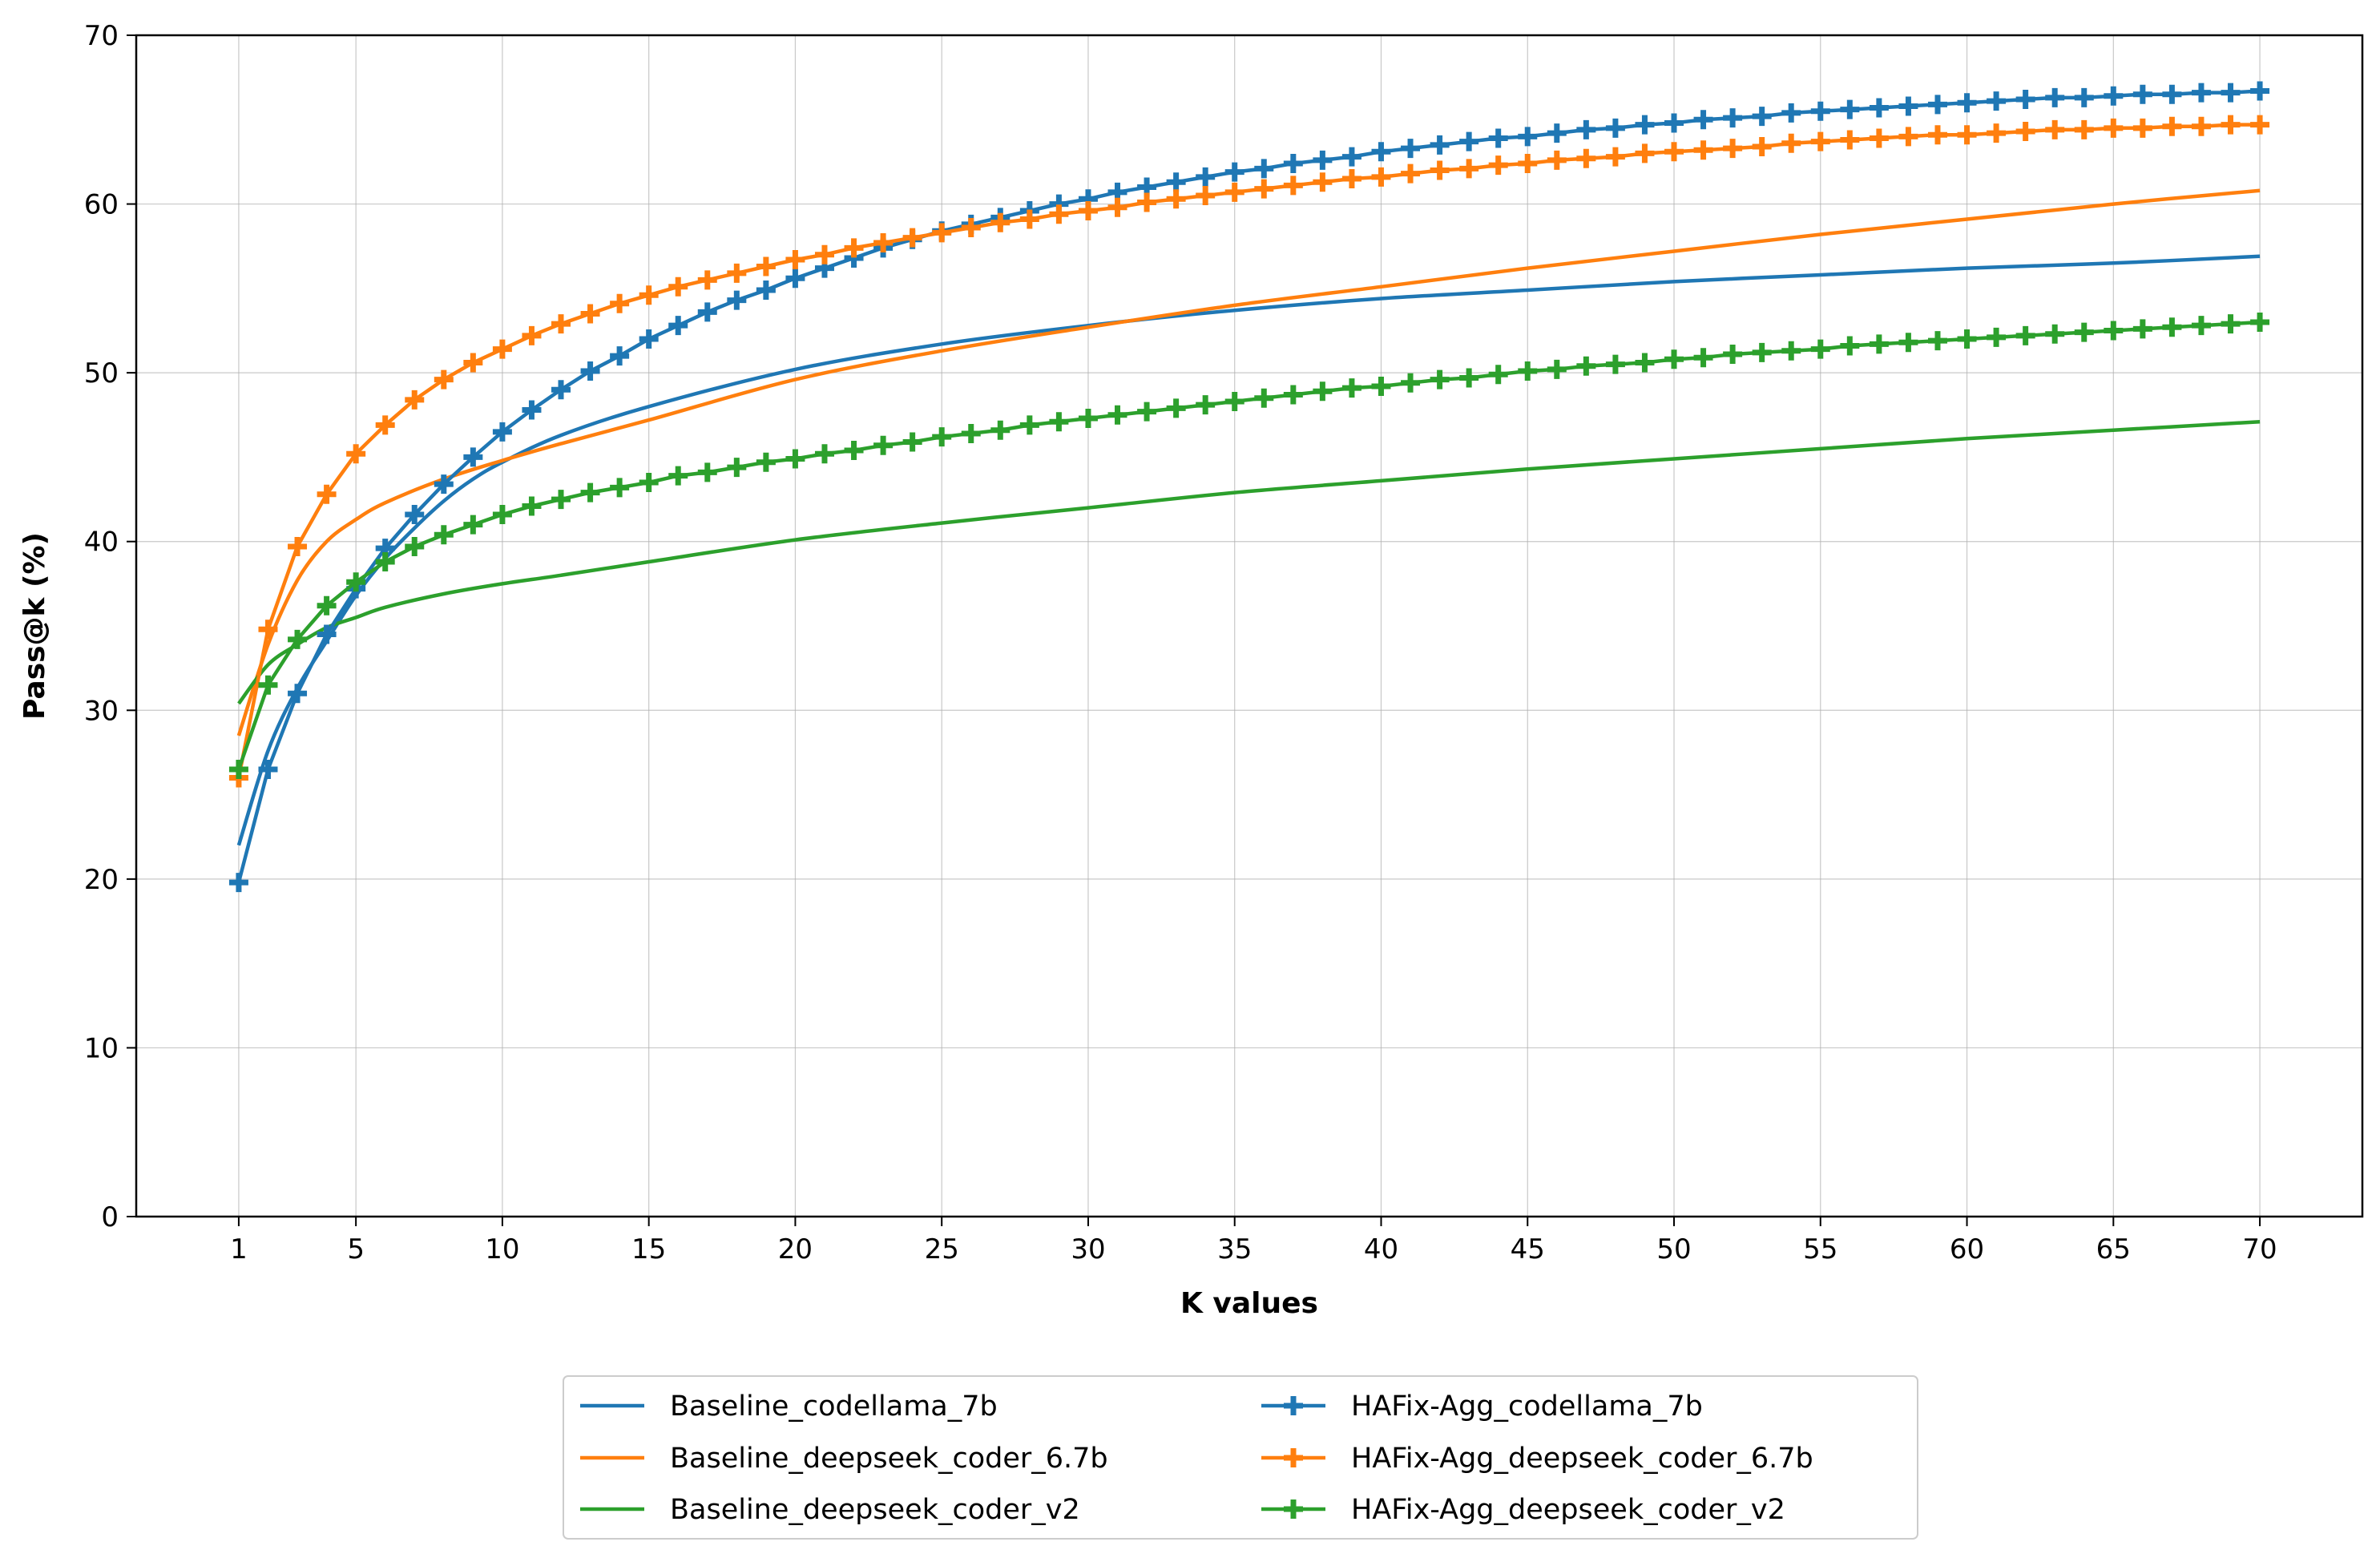 This screenshot has height=1562, width=2380. I want to click on x-tick-label: 5, so click(356, 1249).